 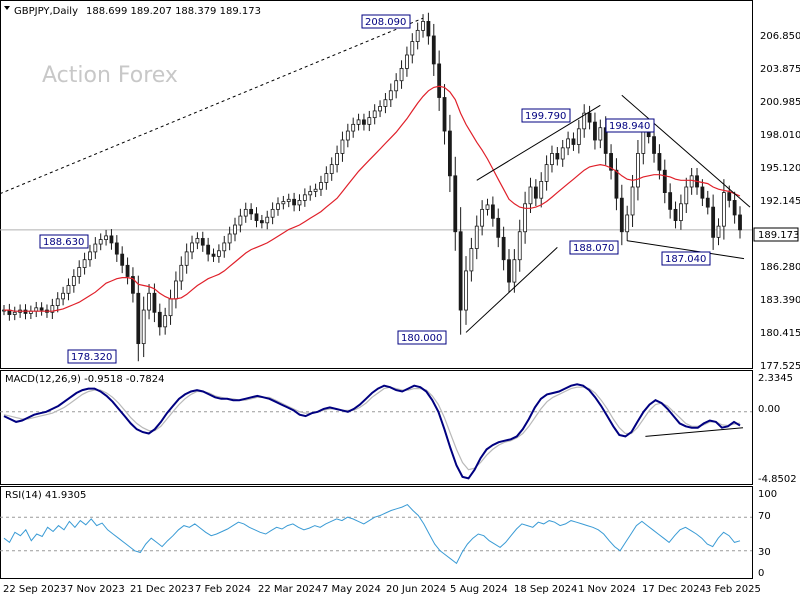 I want to click on date-tick-label: 3 Feb 2025, so click(x=733, y=589).